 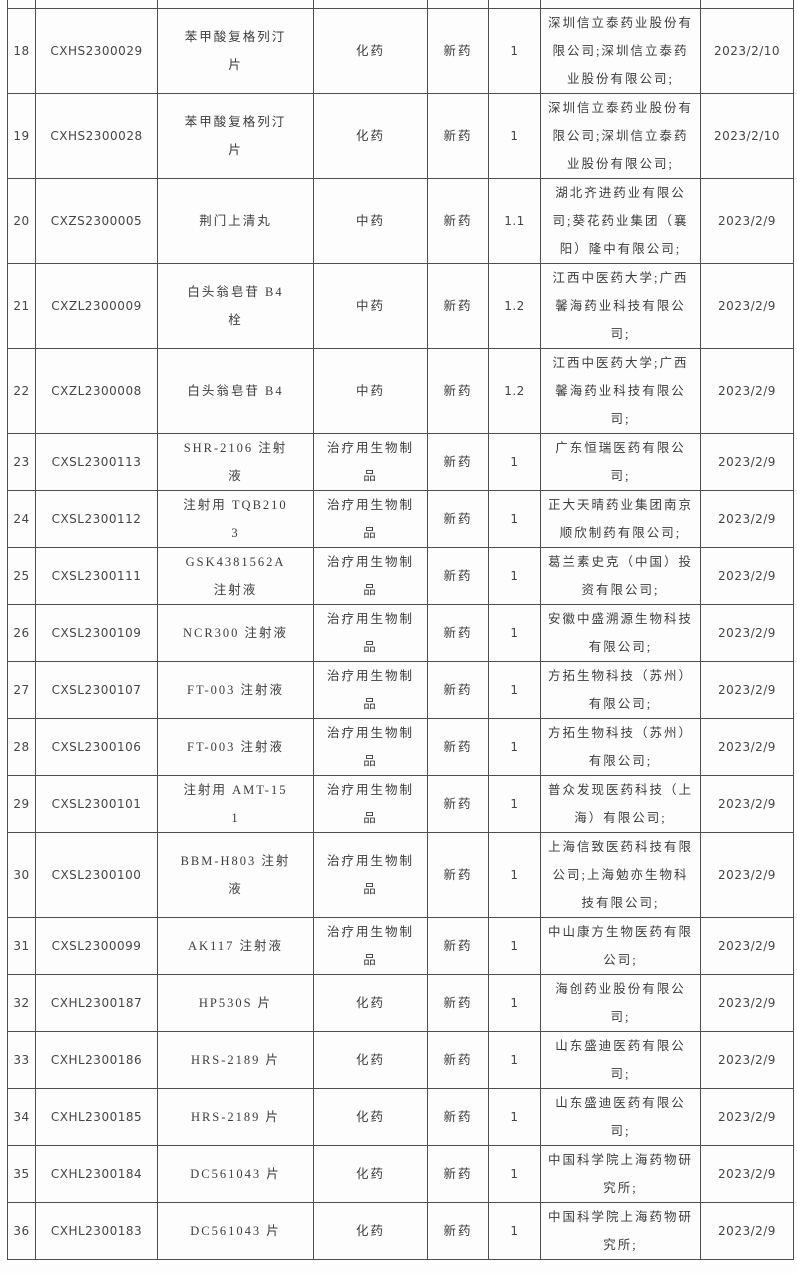 What do you see at coordinates (235, 462) in the screenshot?
I see `cell-drug-name: SHR-2106 注射液` at bounding box center [235, 462].